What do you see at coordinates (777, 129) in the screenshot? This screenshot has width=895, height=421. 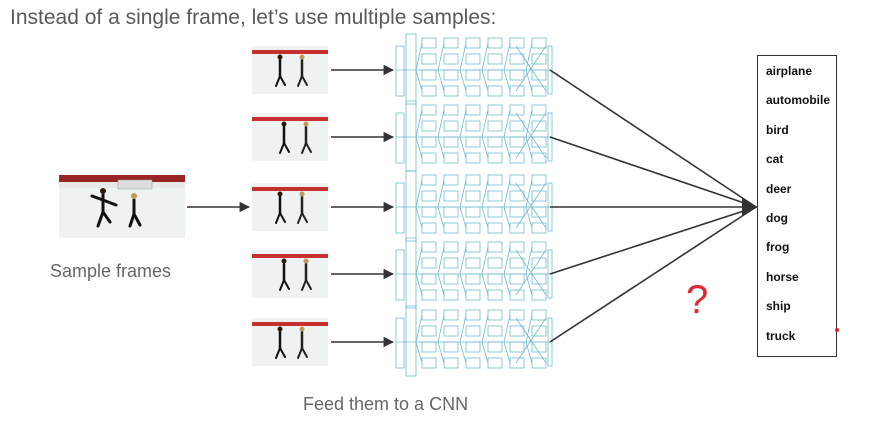 I see `class-label-bird: bird` at bounding box center [777, 129].